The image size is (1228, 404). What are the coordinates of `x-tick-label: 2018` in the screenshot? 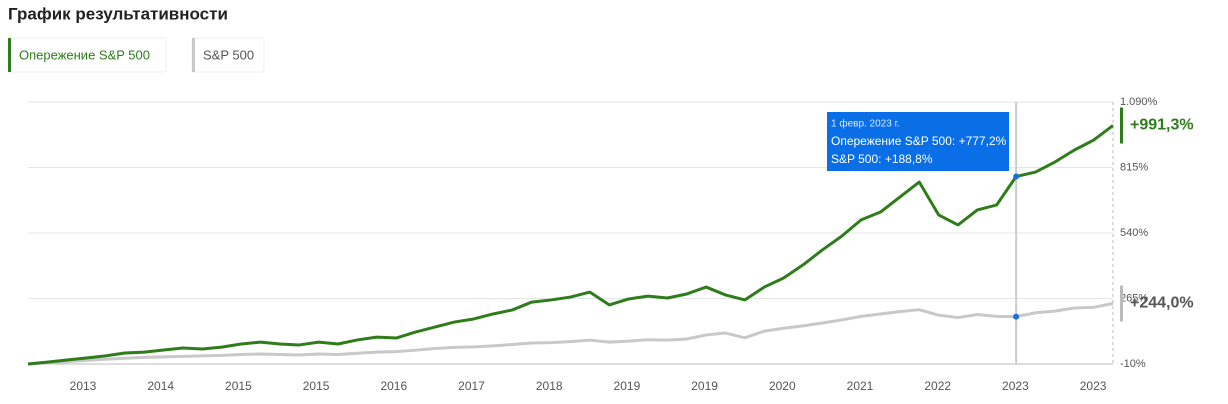 It's located at (549, 386).